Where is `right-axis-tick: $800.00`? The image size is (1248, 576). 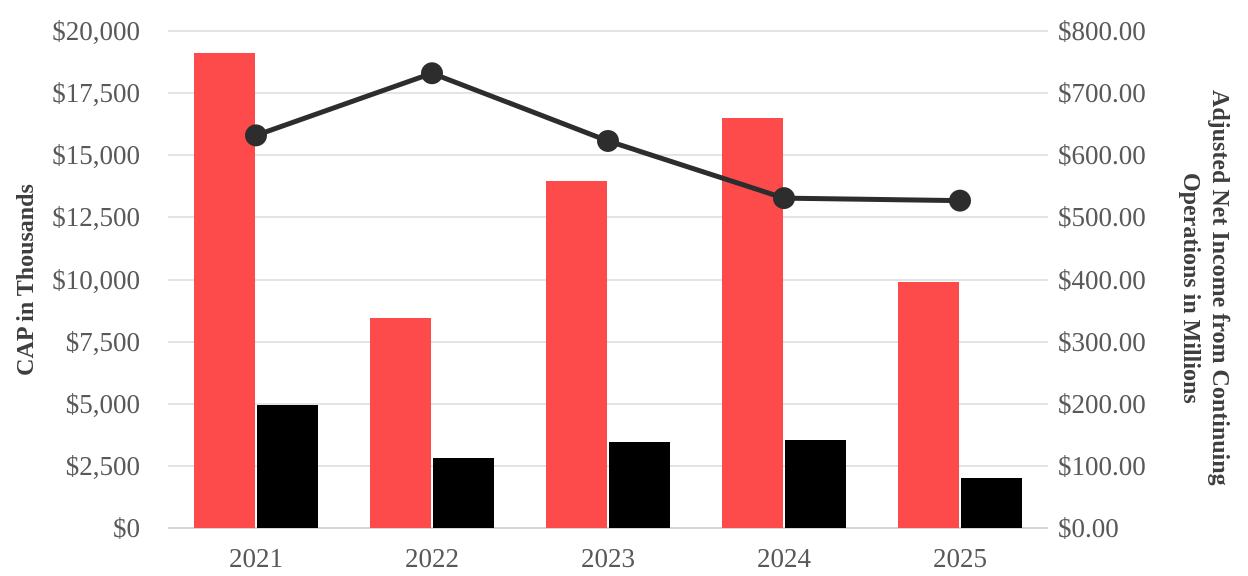 right-axis-tick: $800.00 is located at coordinates (1102, 31).